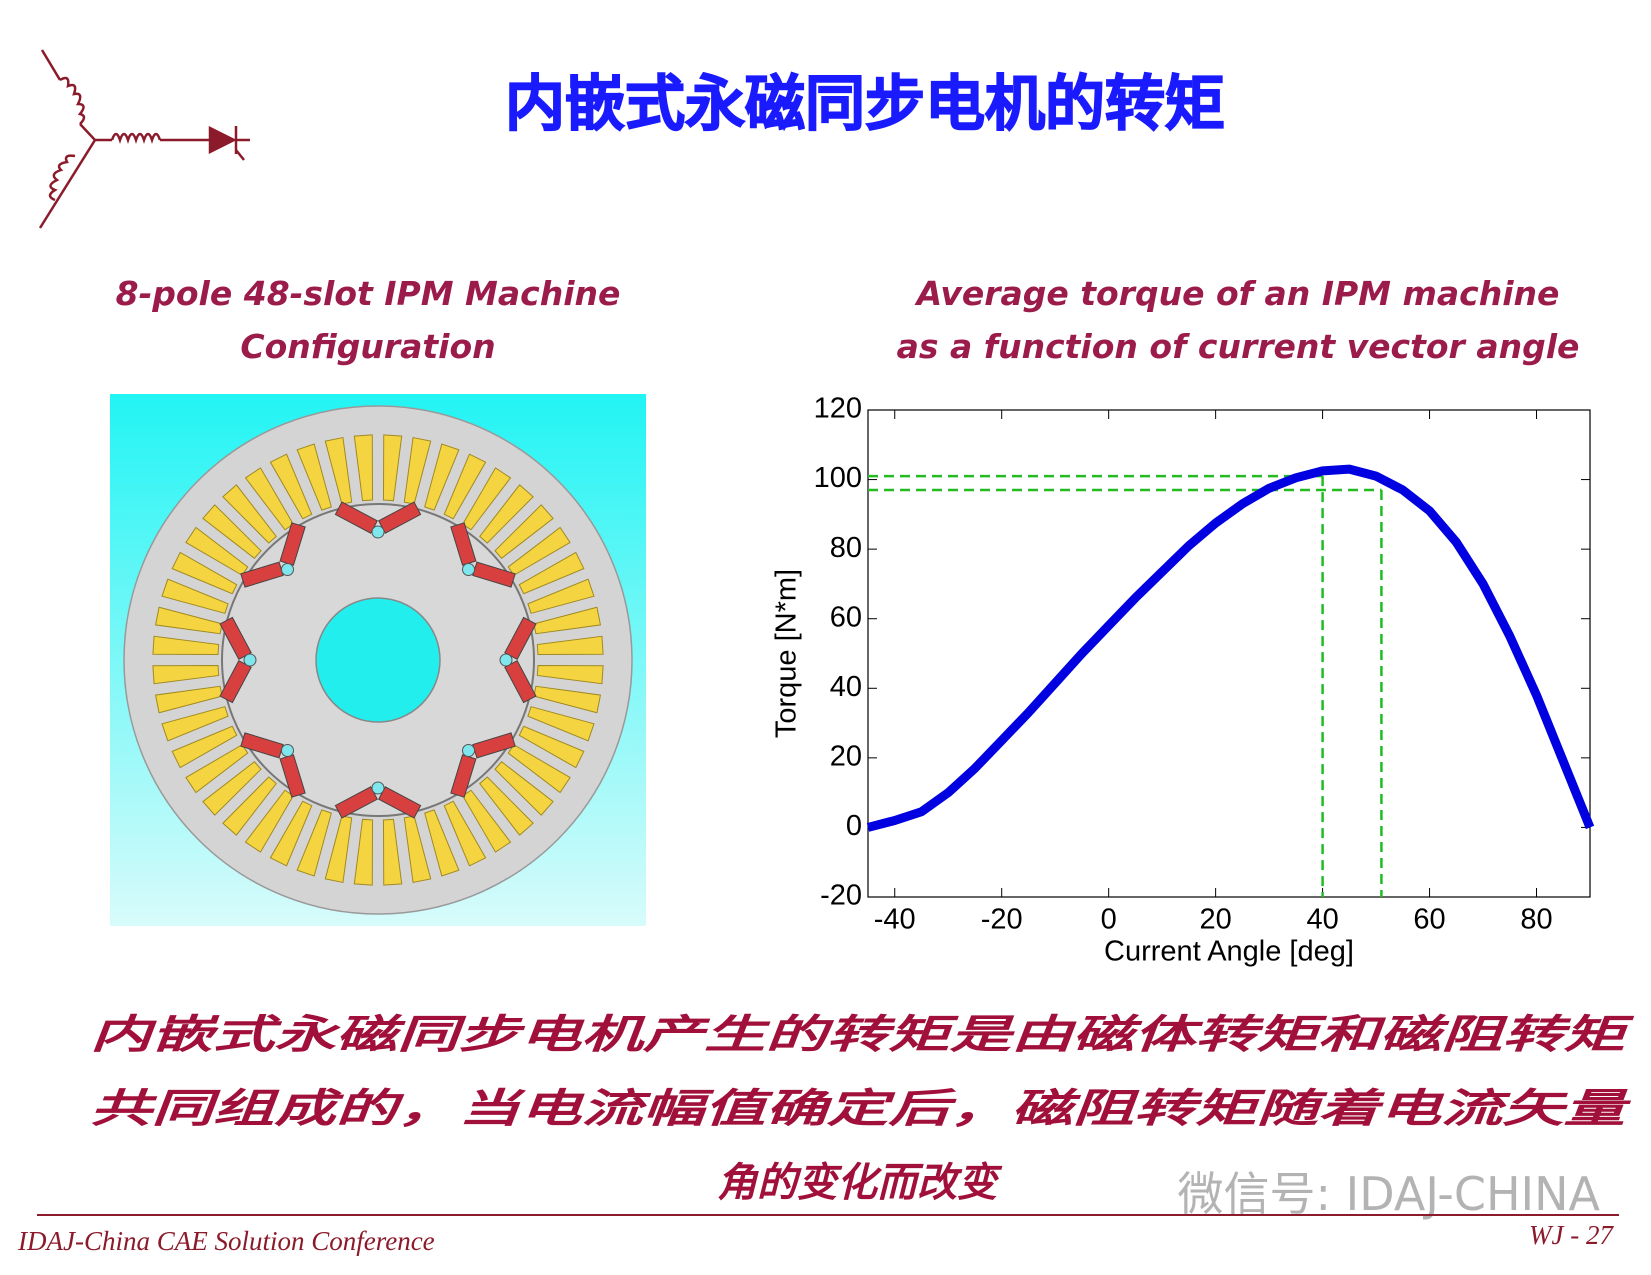 The height and width of the screenshot is (1275, 1651). I want to click on x-tick-label: 0, so click(1109, 920).